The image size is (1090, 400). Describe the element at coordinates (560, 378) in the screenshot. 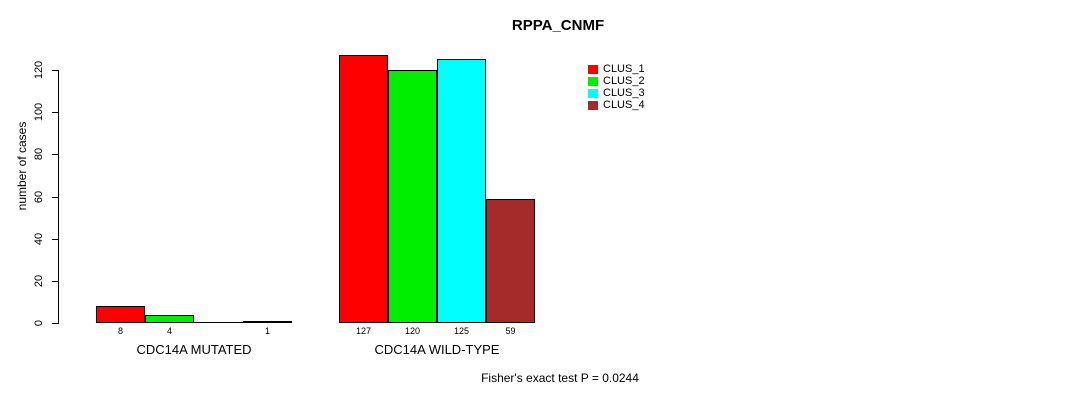

I see `annotation-fisher-test: Fisher's exact test P = 0.0244` at that location.